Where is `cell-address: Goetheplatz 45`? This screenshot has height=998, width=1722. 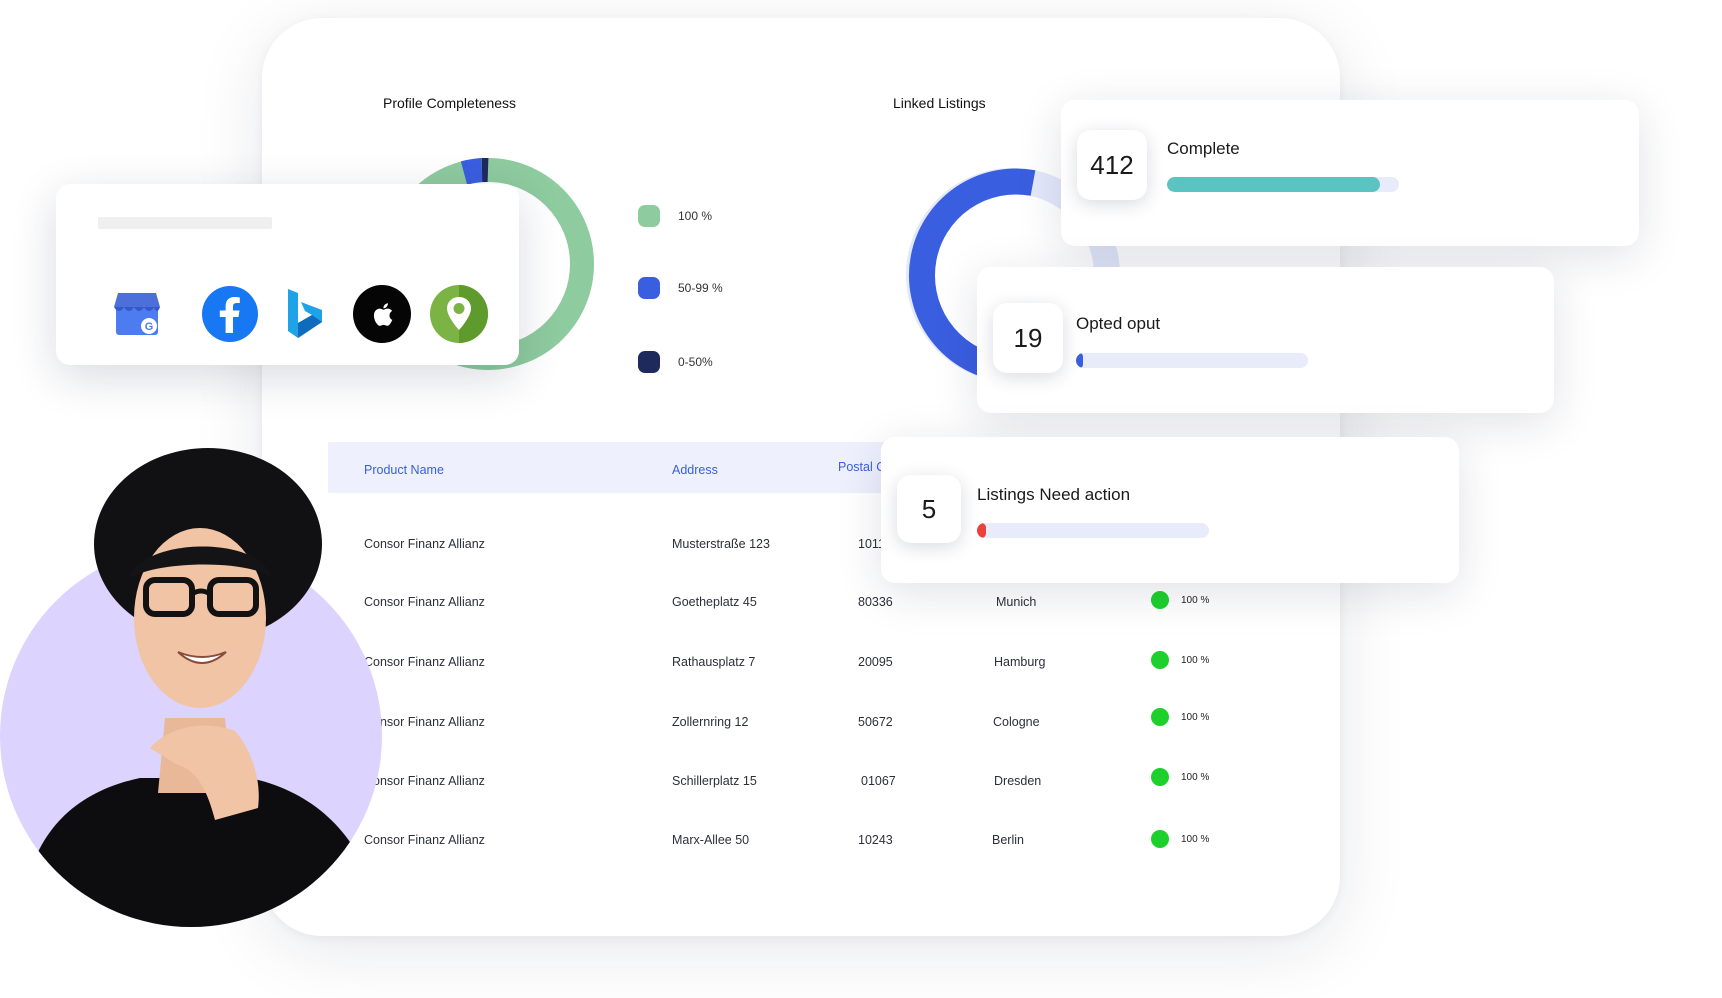
cell-address: Goetheplatz 45 is located at coordinates (714, 602).